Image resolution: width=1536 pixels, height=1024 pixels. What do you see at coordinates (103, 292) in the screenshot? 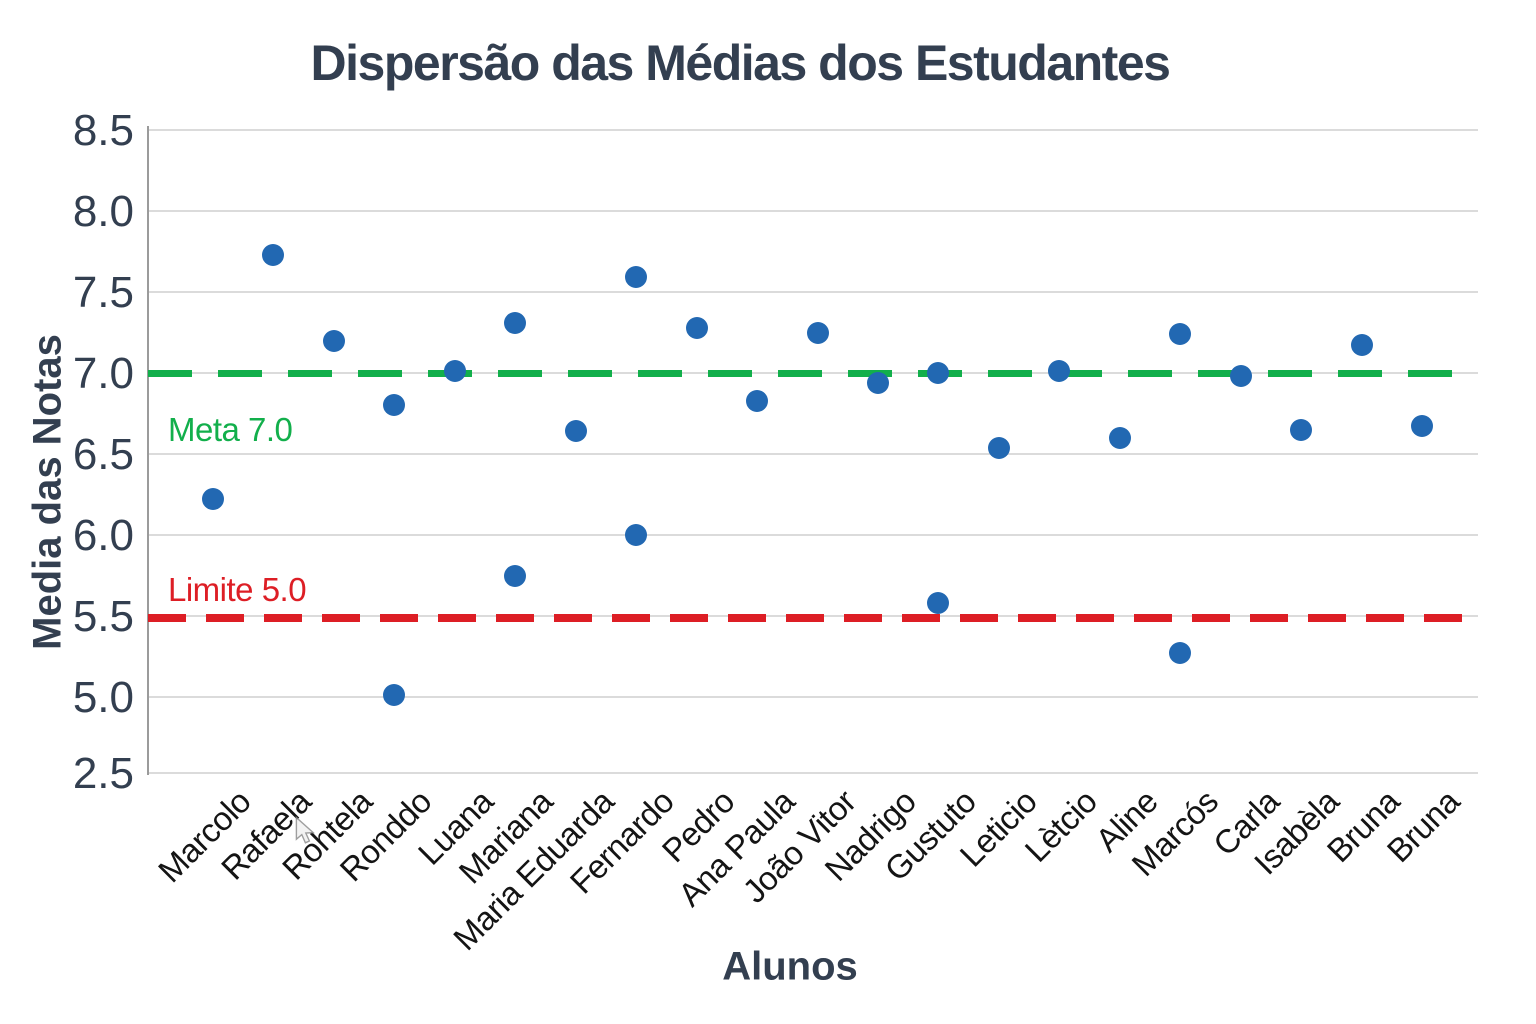
I see `y-tick-label: 7.5` at bounding box center [103, 292].